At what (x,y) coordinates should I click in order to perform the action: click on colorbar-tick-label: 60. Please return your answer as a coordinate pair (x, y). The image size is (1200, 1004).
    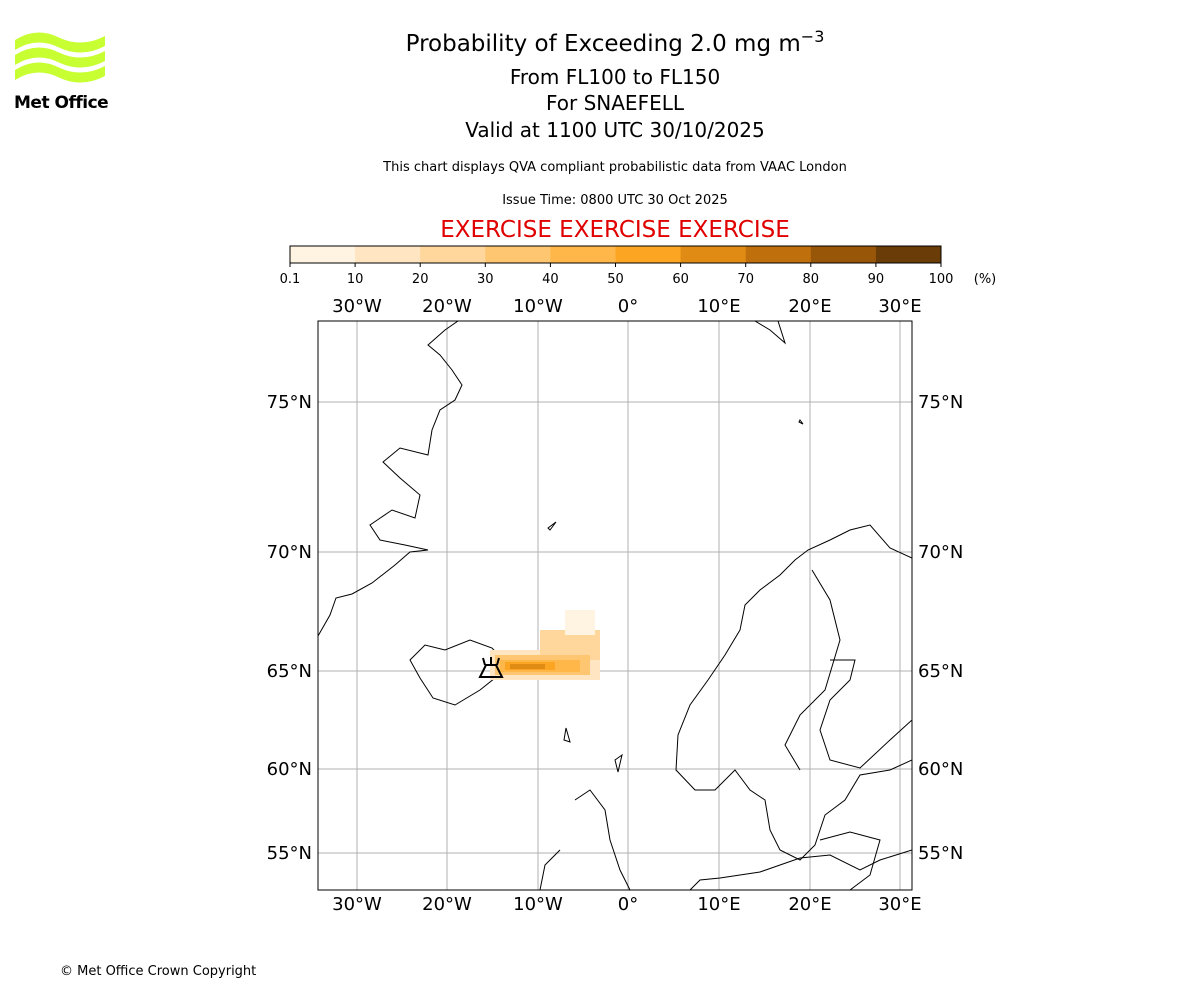
    Looking at the image, I should click on (680, 279).